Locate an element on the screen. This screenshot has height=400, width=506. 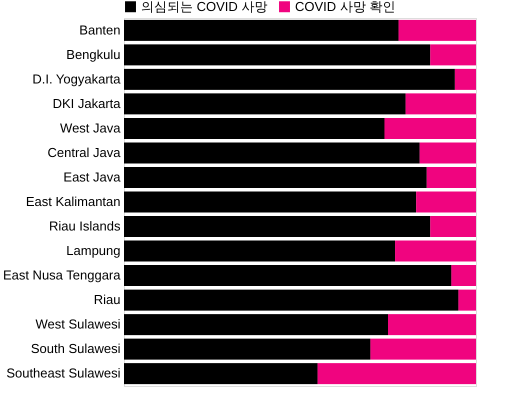
legend-label: COVID 사망 확인 is located at coordinates (345, 7).